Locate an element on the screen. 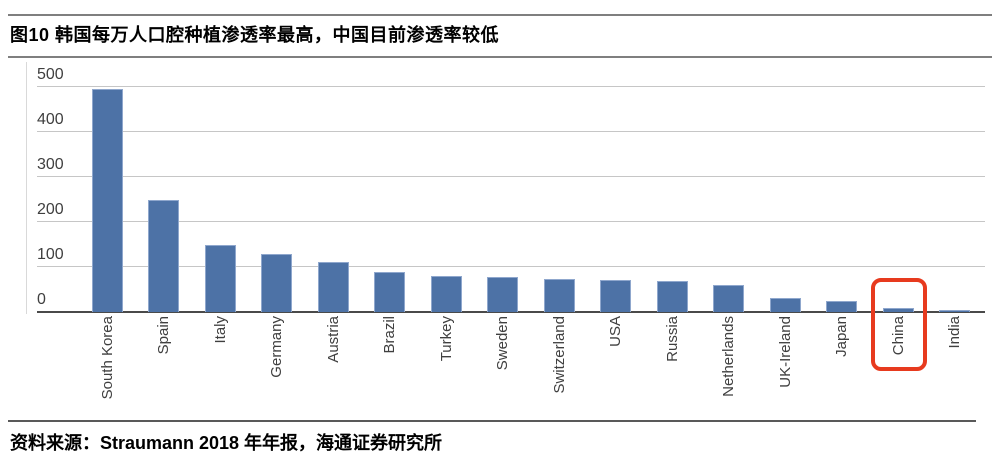 The height and width of the screenshot is (456, 1000). bar-cell-brazil is located at coordinates (390, 187).